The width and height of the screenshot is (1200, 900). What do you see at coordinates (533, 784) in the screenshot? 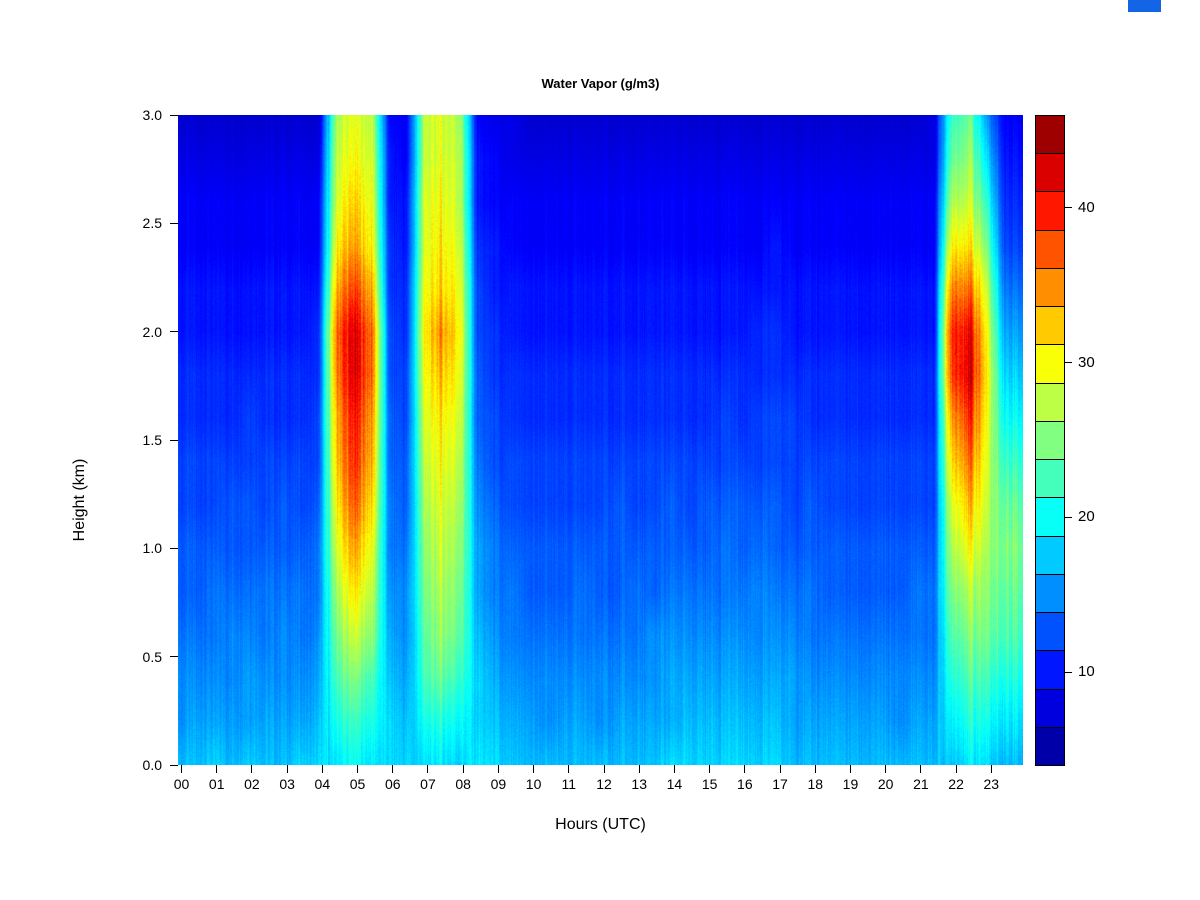
I see `x-tick-label: 10` at bounding box center [533, 784].